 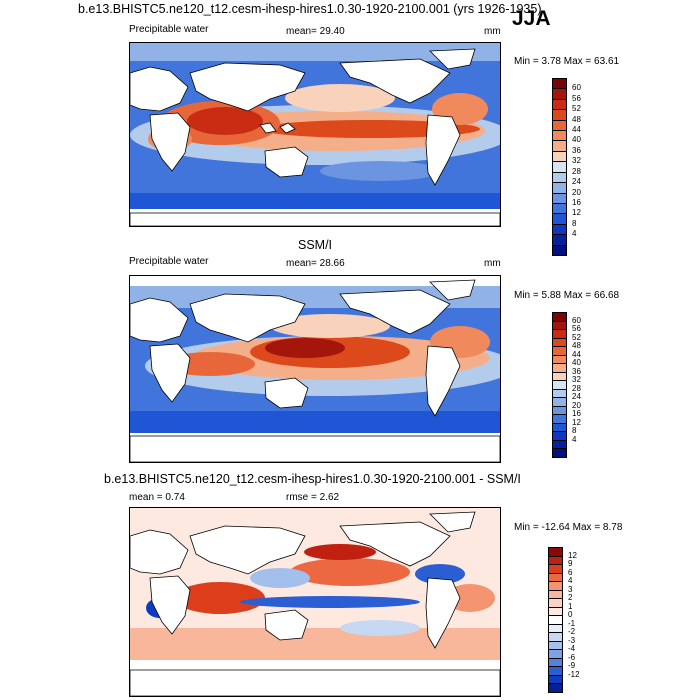 What do you see at coordinates (587, 385) in the screenshot?
I see `panel2-colorbar: 60 56 52 48 44 40 36 32 28 24 20 16 12 8 4` at bounding box center [587, 385].